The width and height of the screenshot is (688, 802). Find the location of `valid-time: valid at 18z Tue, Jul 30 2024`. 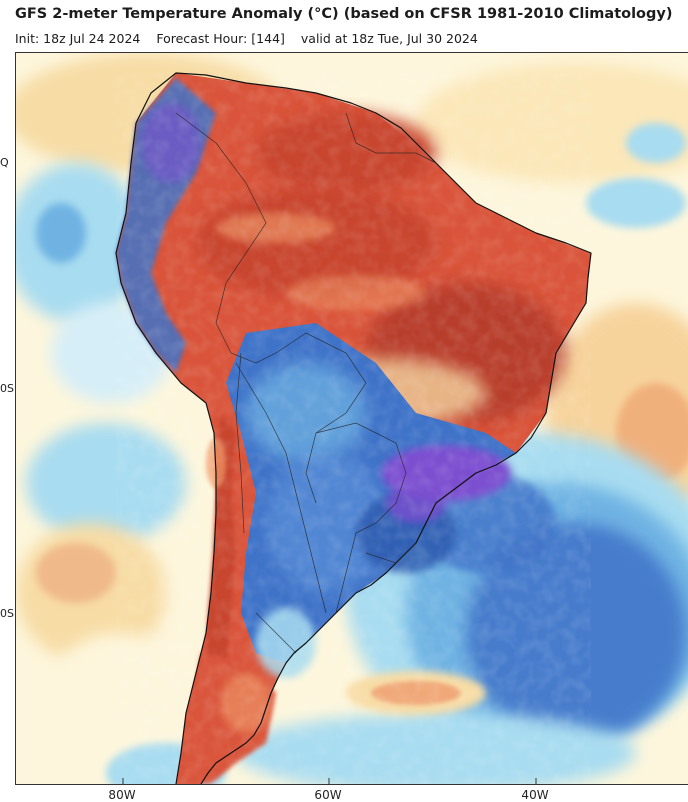

valid-time: valid at 18z Tue, Jul 30 2024 is located at coordinates (389, 38).